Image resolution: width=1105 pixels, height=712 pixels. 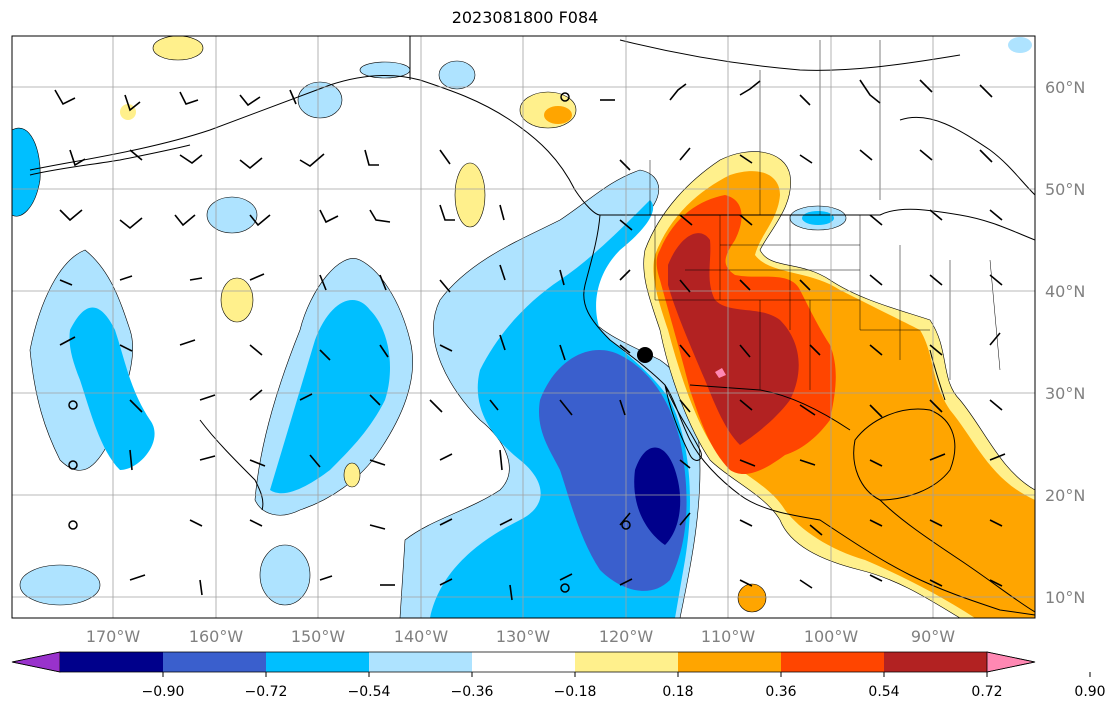 What do you see at coordinates (613, 470) in the screenshot?
I see `neg-region-east-strong` at bounding box center [613, 470].